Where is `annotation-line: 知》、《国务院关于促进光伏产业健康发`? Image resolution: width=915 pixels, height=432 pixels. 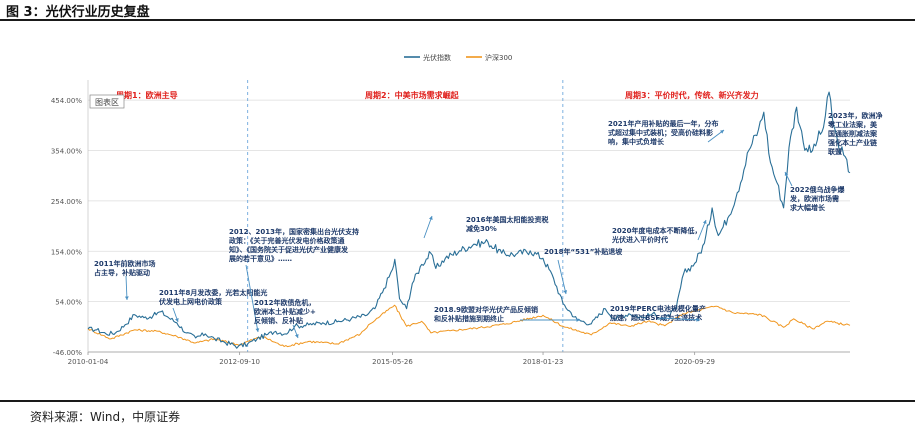
annotation-line: 知》、《国务院关于促进光伏产业健康发 is located at coordinates (288, 249).